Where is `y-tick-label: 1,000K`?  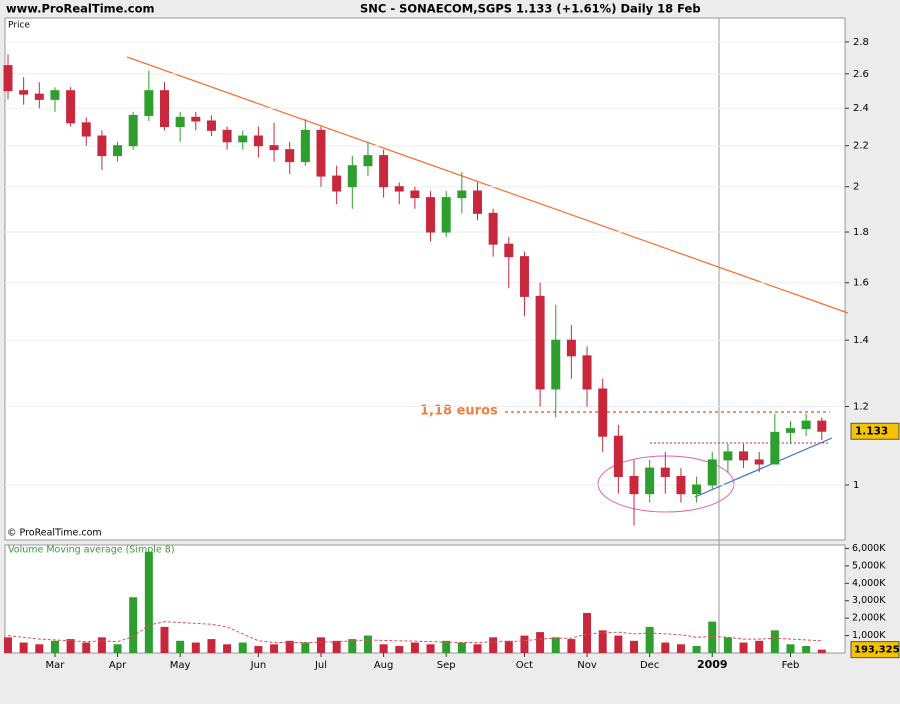
y-tick-label: 1,000K is located at coordinates (869, 635).